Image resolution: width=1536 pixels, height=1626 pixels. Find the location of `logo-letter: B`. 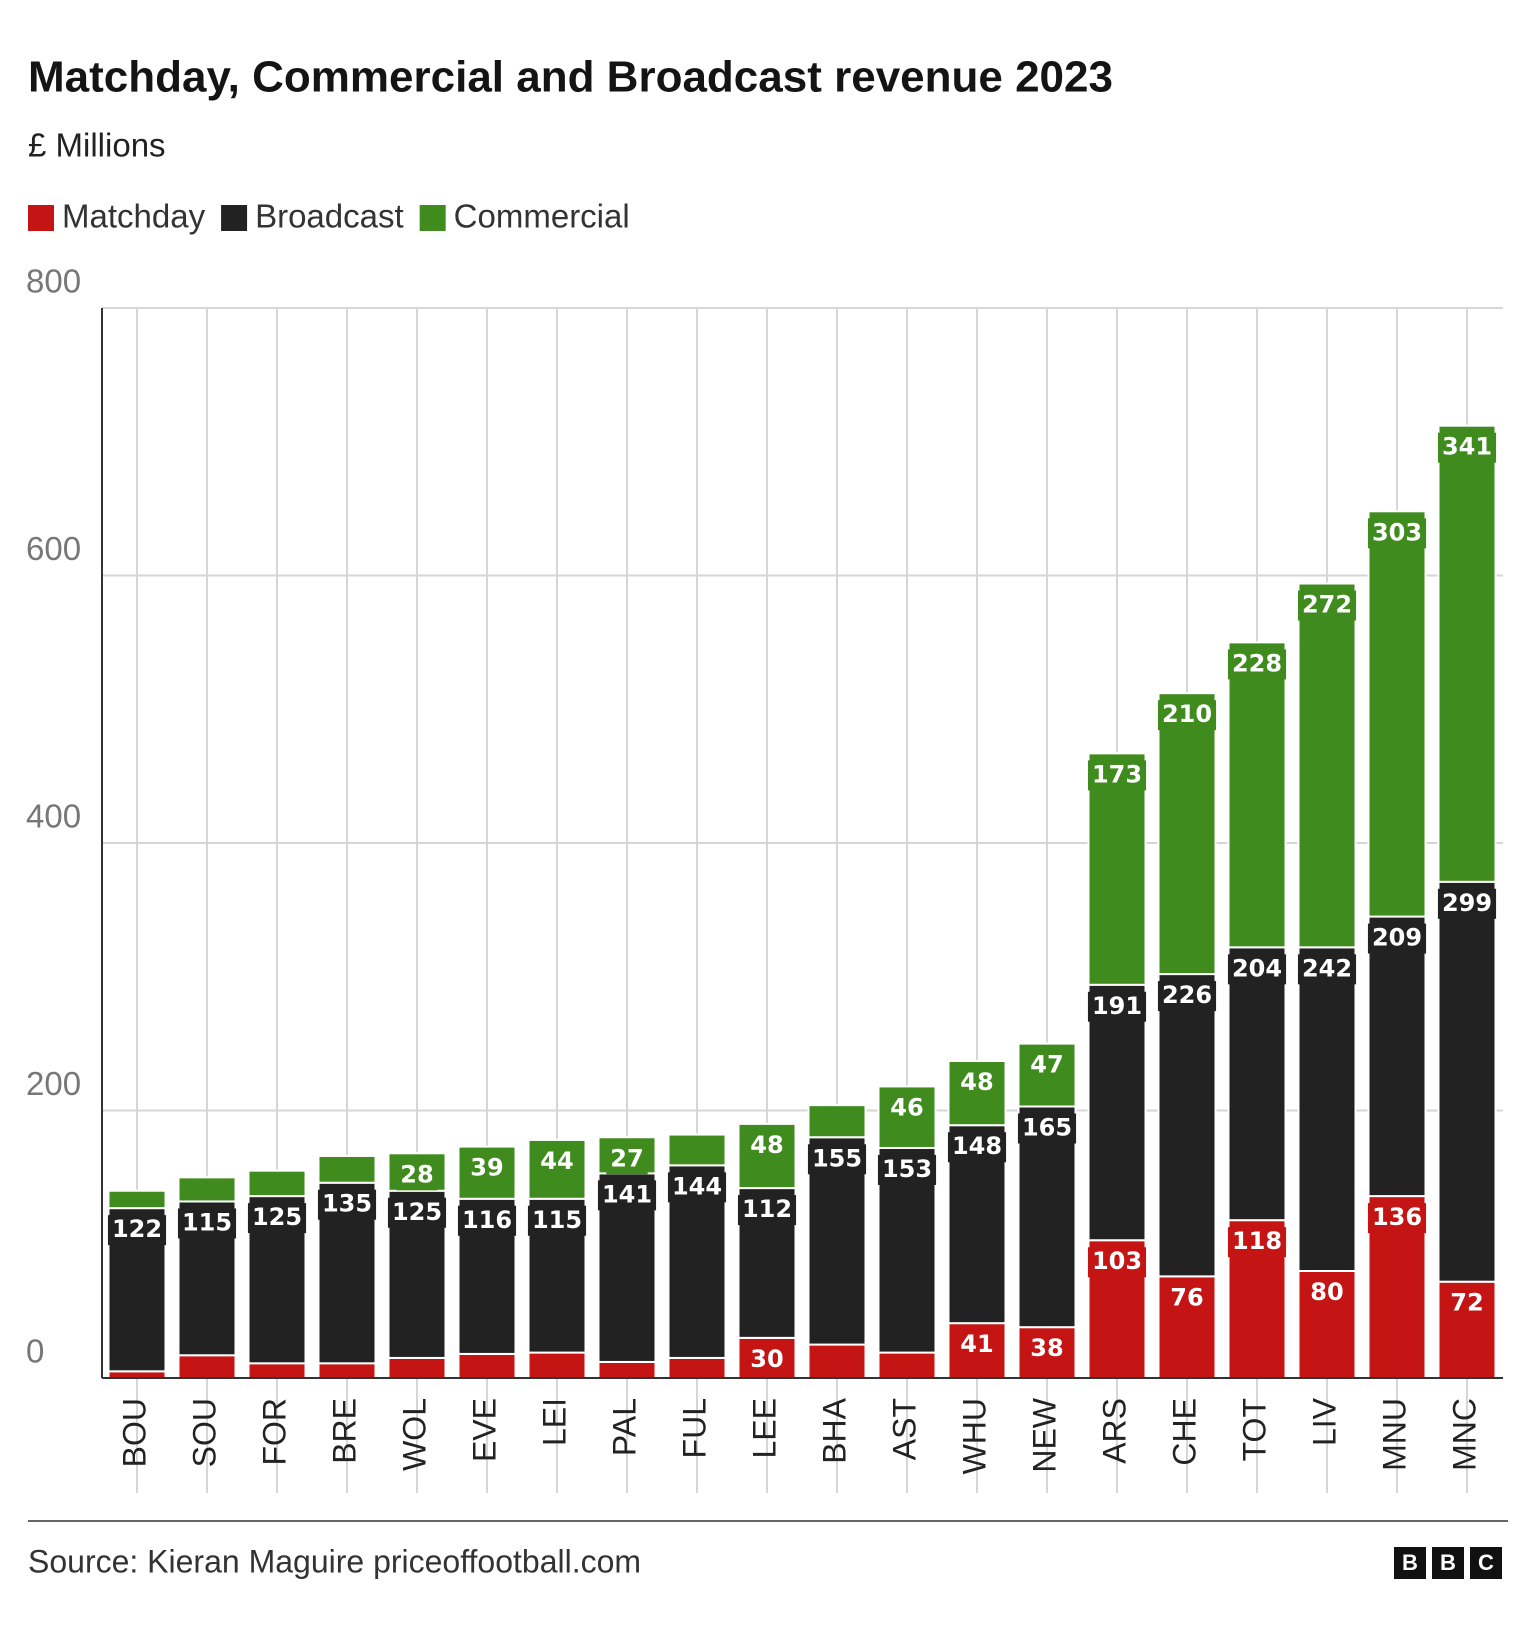

logo-letter: B is located at coordinates (1410, 1562).